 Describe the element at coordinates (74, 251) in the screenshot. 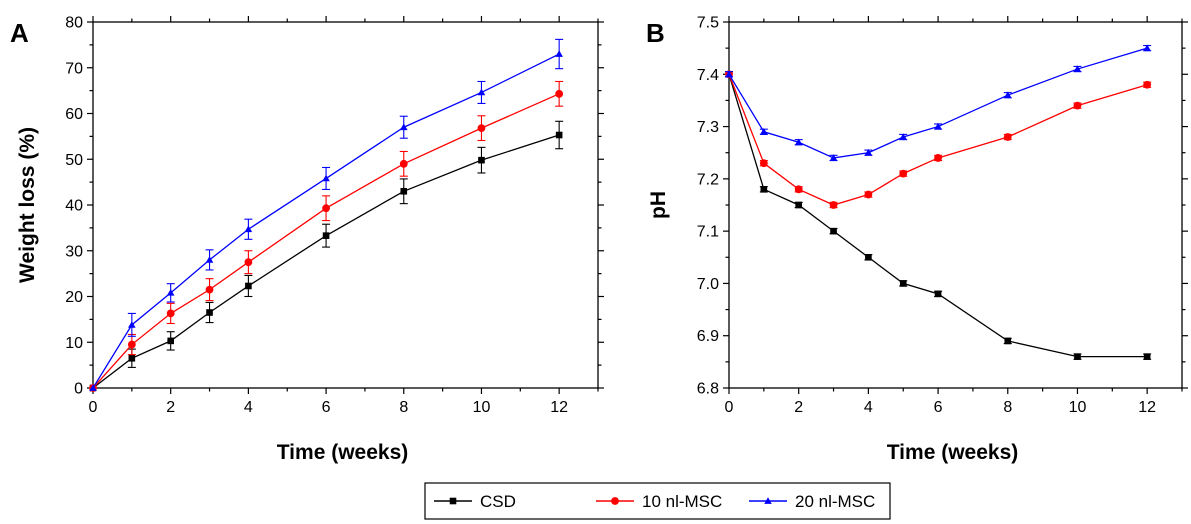

I see `y-tick-label: 30` at that location.